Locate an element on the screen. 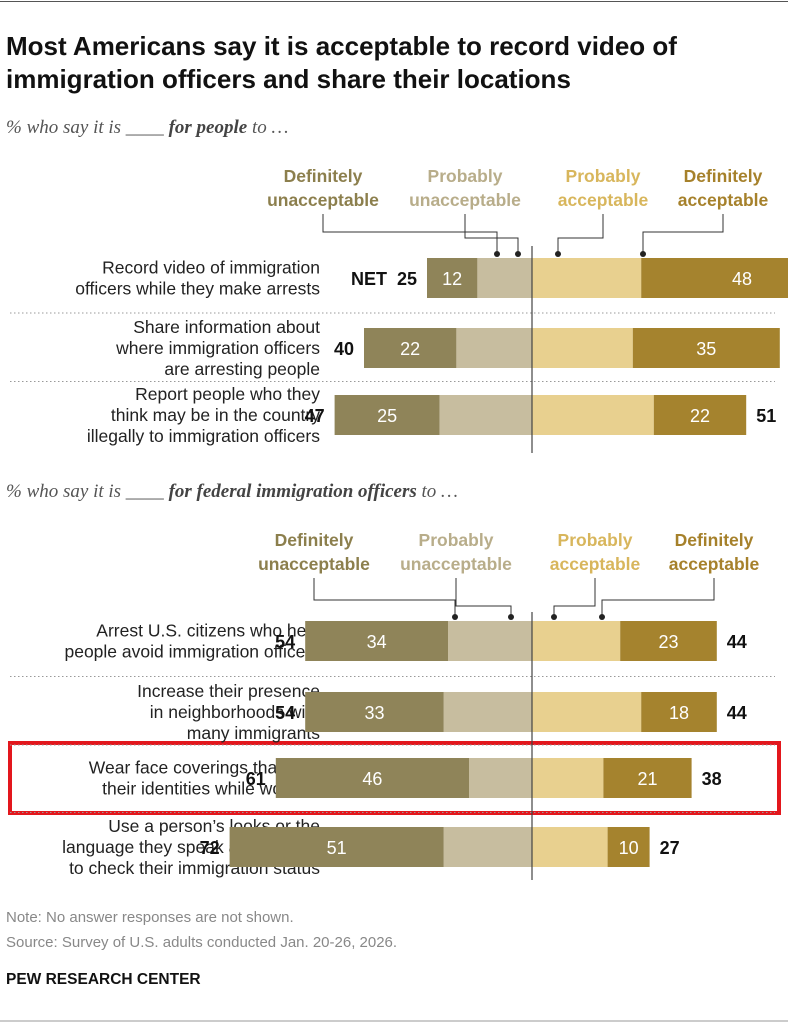 The height and width of the screenshot is (1024, 788). legend-prob-acc-line-2: acceptable is located at coordinates (595, 564).